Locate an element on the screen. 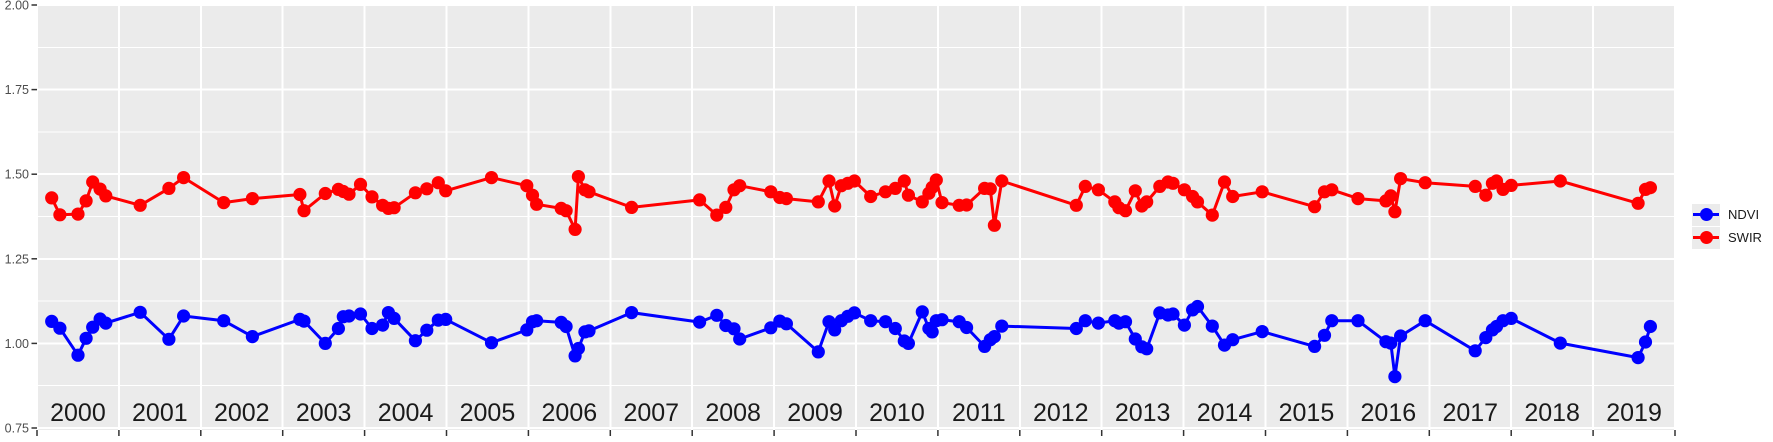  legend-item-ndvi: NDVI is located at coordinates (1727, 214).